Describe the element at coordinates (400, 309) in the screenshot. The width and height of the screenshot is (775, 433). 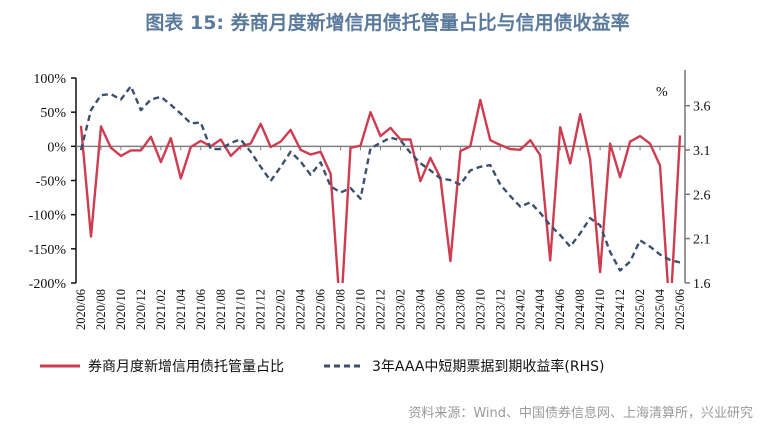
I see `x-tick-label: 2023/02` at that location.